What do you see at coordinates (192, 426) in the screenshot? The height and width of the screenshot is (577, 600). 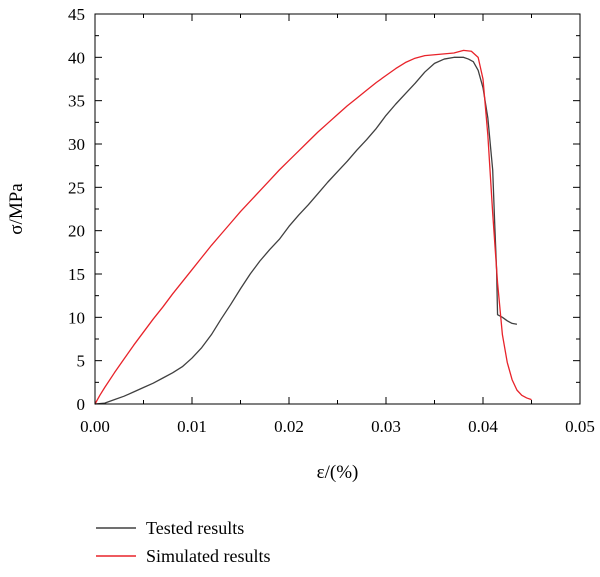 I see `x-tick-label: 0.01` at bounding box center [192, 426].